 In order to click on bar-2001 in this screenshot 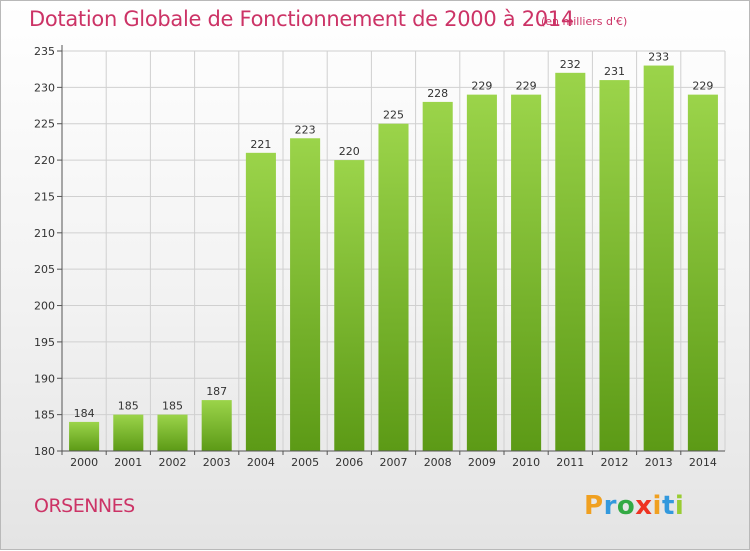, I will do `click(128, 432)`.